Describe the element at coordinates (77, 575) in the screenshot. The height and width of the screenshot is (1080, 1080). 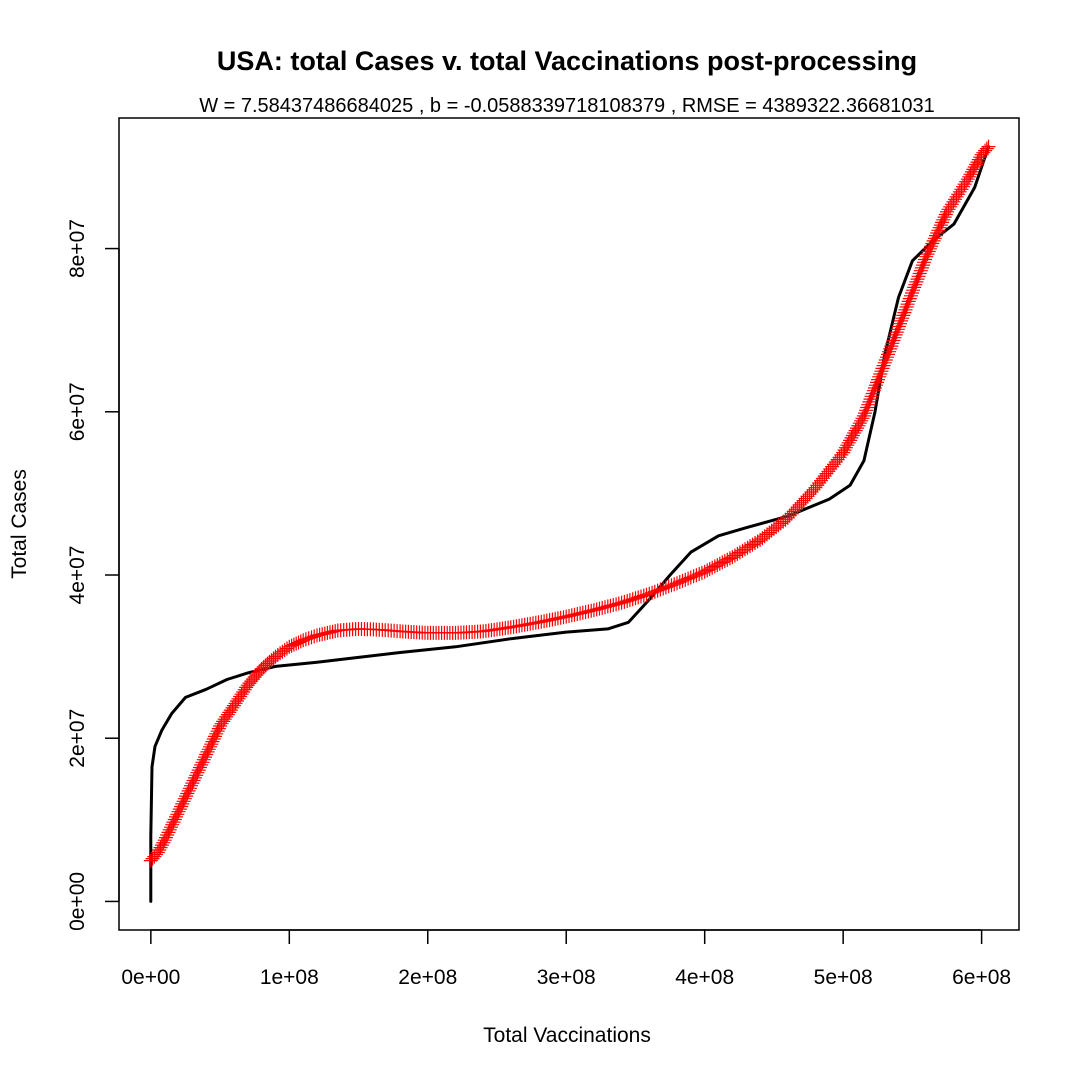
I see `y-tick-label: 4e+07` at that location.